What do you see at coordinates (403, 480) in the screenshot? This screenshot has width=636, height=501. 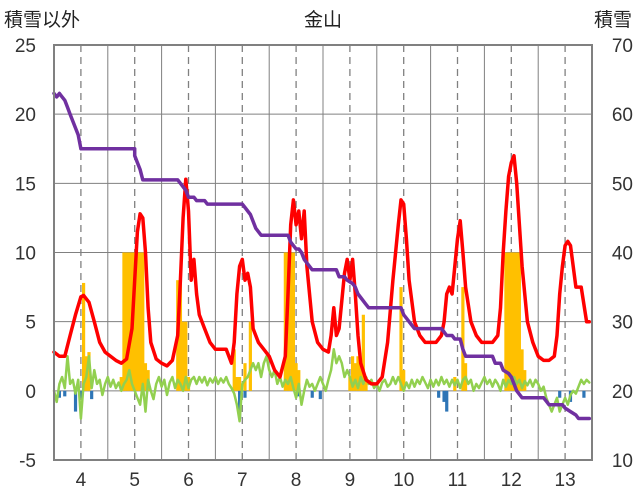 I see `x-tick-label-6: 10` at bounding box center [403, 480].